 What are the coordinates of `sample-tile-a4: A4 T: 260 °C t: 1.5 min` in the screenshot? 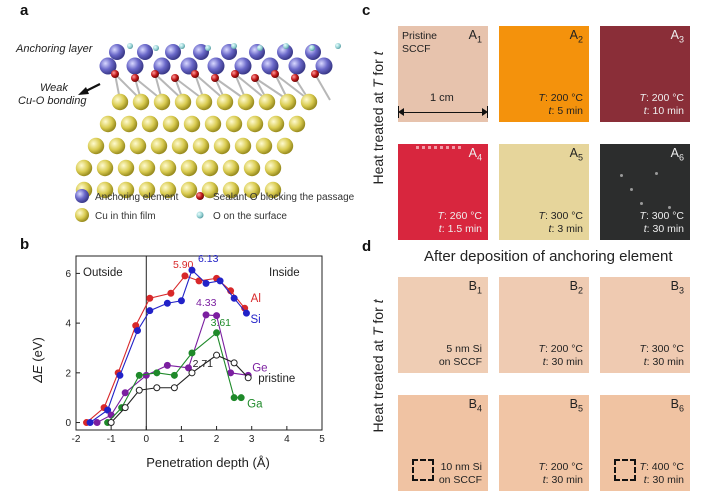 It's located at (443, 192).